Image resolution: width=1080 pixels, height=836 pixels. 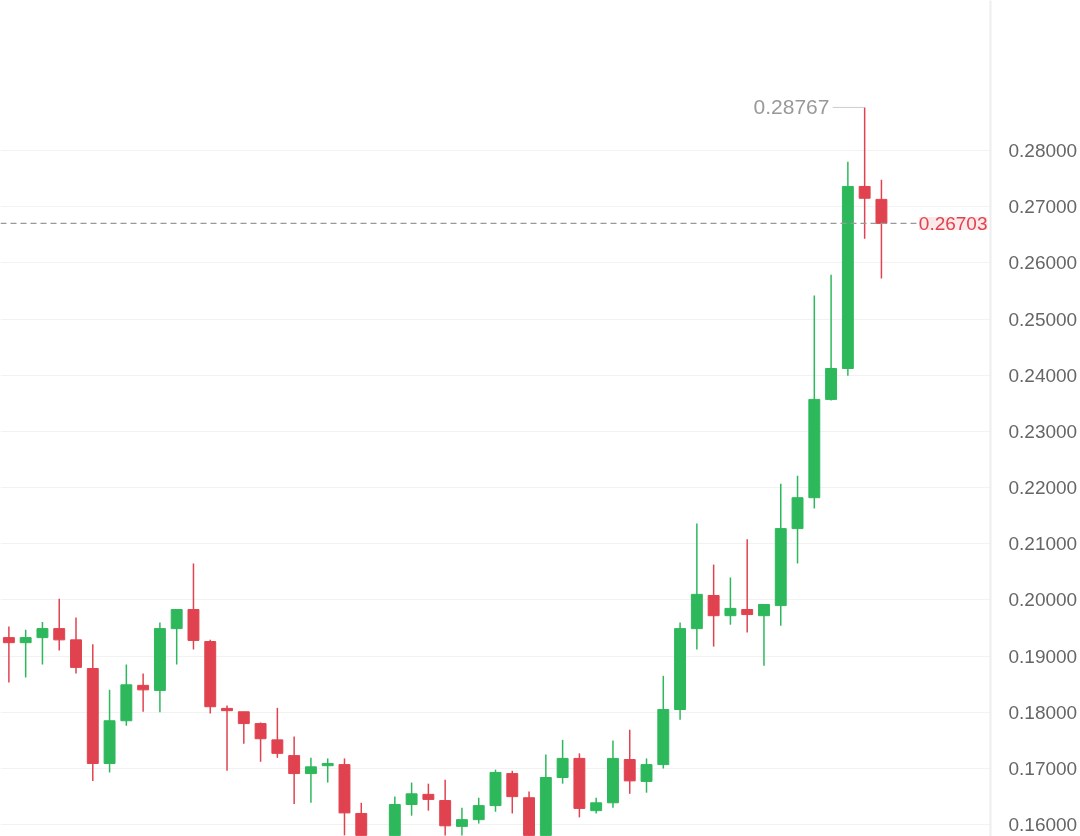 I want to click on y-tick-label: 0.23000, so click(x=1043, y=431).